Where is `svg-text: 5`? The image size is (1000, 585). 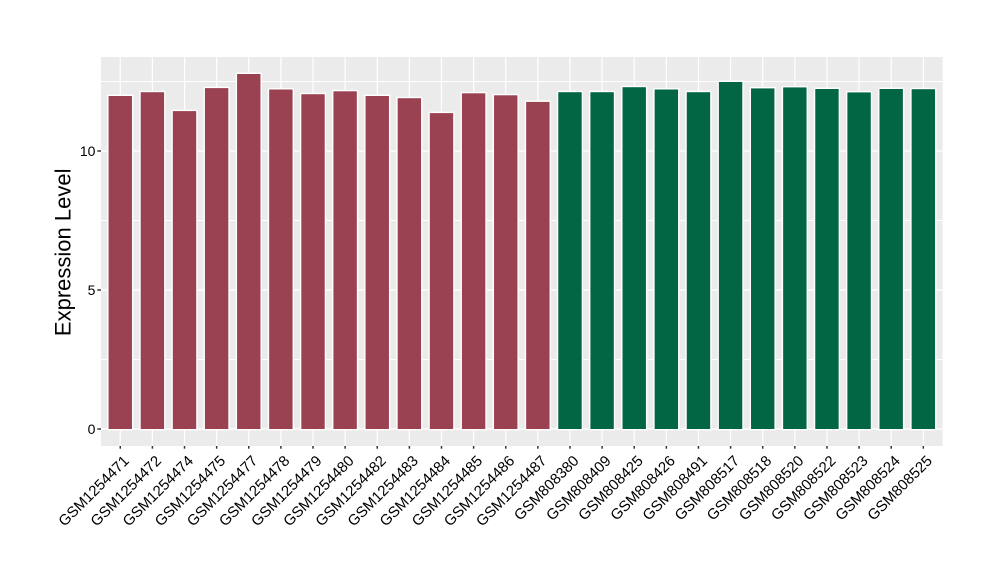 svg-text: 5 is located at coordinates (92, 290).